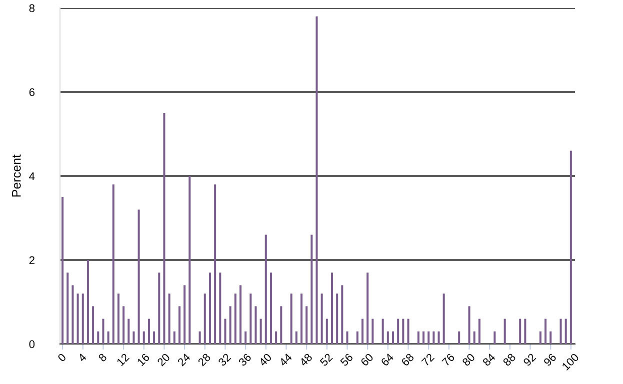 The width and height of the screenshot is (623, 384). Describe the element at coordinates (347, 359) in the screenshot. I see `x-tick-label: 56` at that location.